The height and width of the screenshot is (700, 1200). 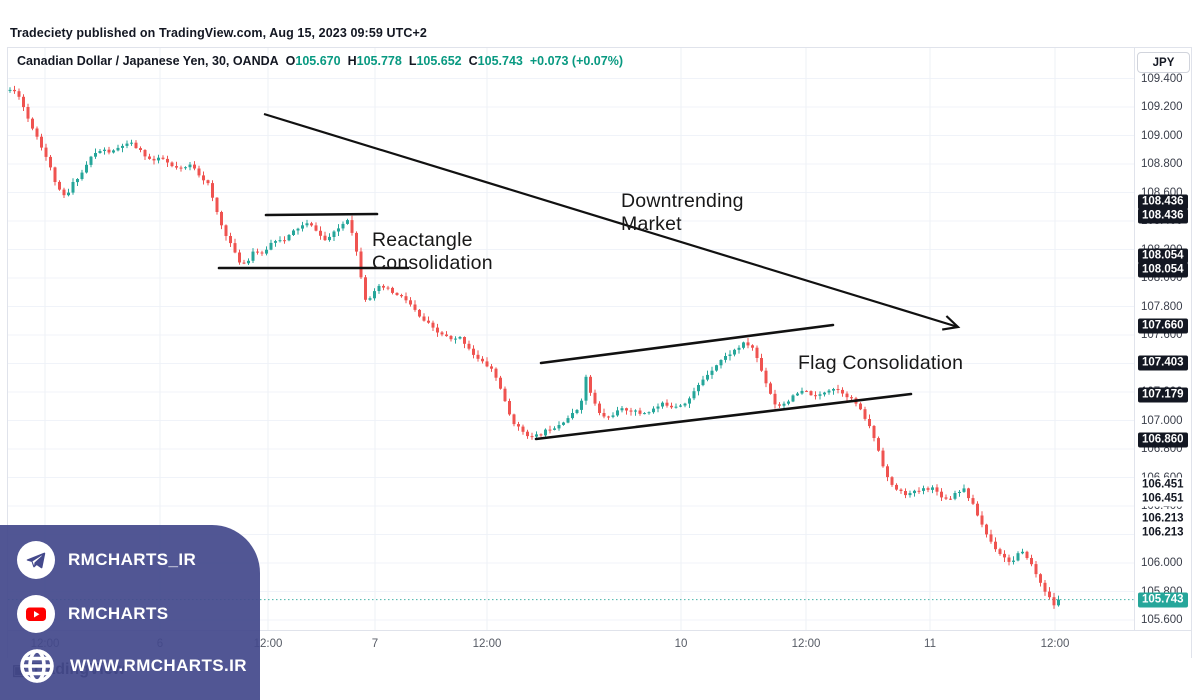 What do you see at coordinates (1162, 164) in the screenshot?
I see `price-axis-label: 108.800` at bounding box center [1162, 164].